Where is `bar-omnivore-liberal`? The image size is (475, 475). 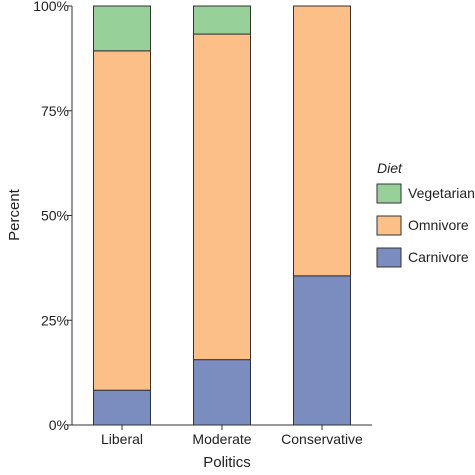 bar-omnivore-liberal is located at coordinates (122, 220).